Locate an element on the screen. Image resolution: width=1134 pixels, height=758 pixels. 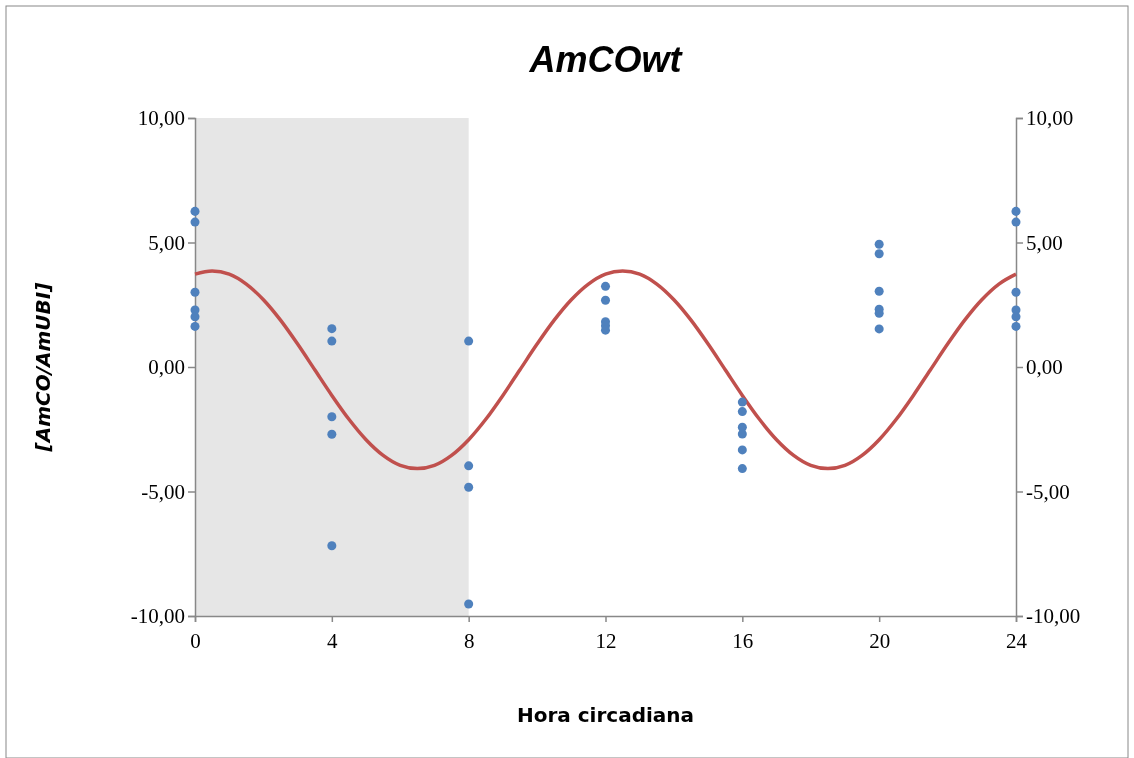
y2-tick-label: 0,00 is located at coordinates (1044, 367).